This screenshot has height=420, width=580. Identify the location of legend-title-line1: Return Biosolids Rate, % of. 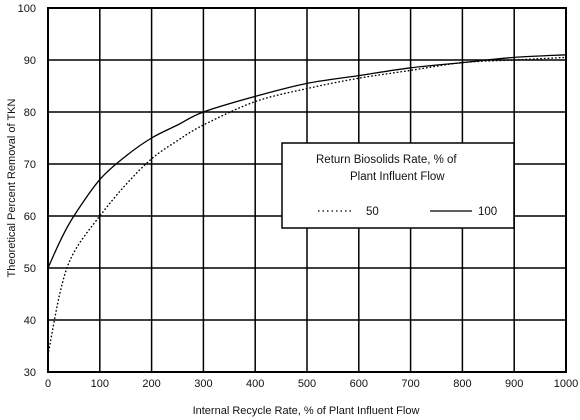
(386, 160).